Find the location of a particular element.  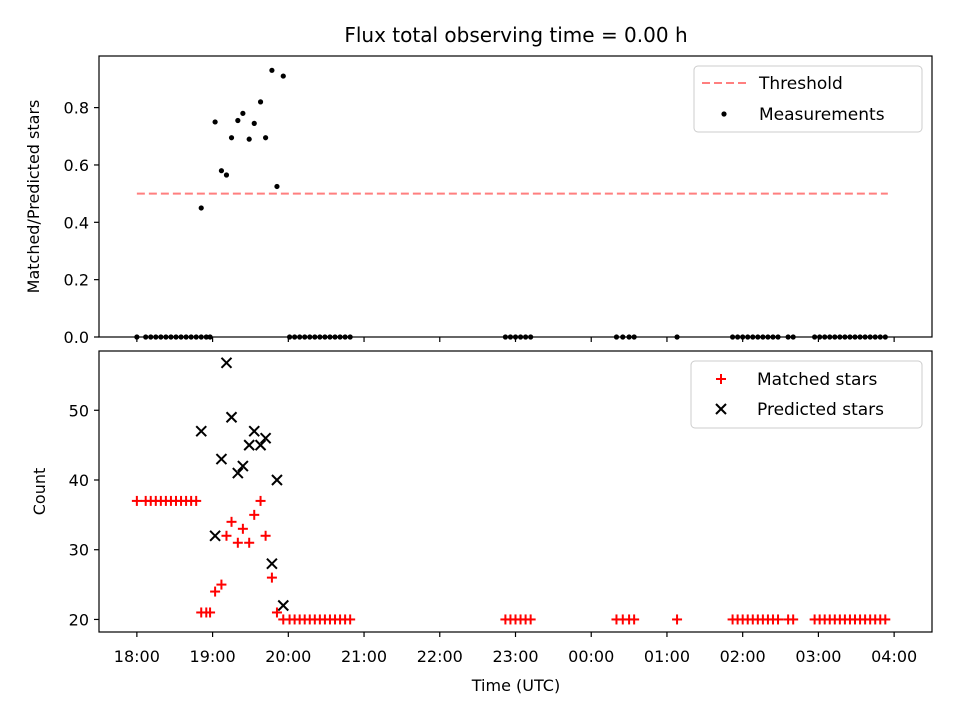

ratio-panel-y-ticks: 0.0 0.2 0.4 0.6 0.8 is located at coordinates (81, 223).